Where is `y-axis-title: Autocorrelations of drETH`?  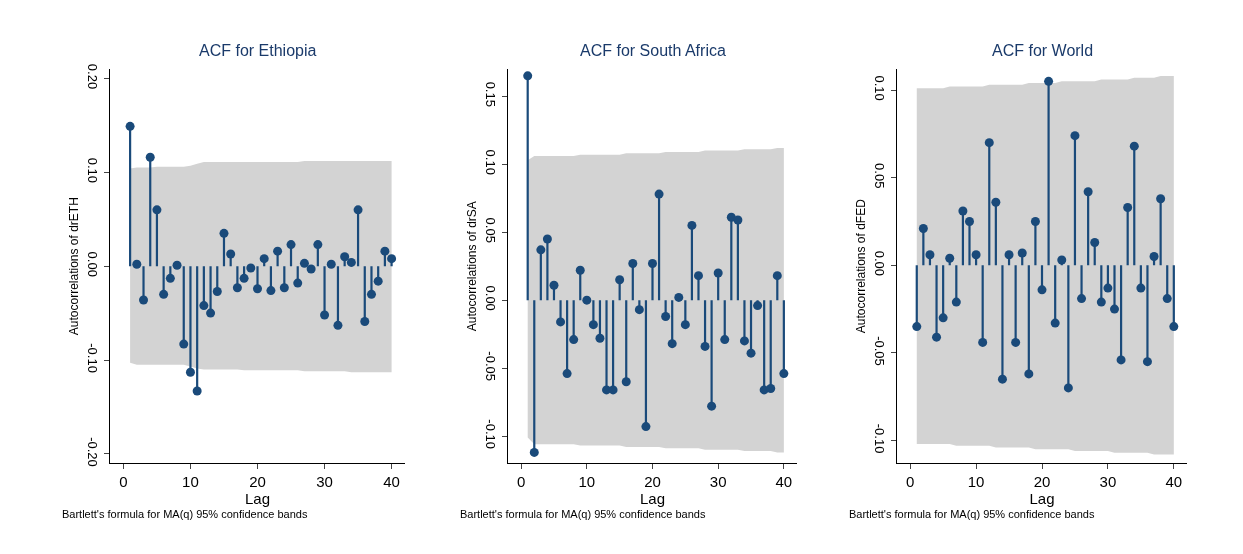
y-axis-title: Autocorrelations of drETH is located at coordinates (73, 266).